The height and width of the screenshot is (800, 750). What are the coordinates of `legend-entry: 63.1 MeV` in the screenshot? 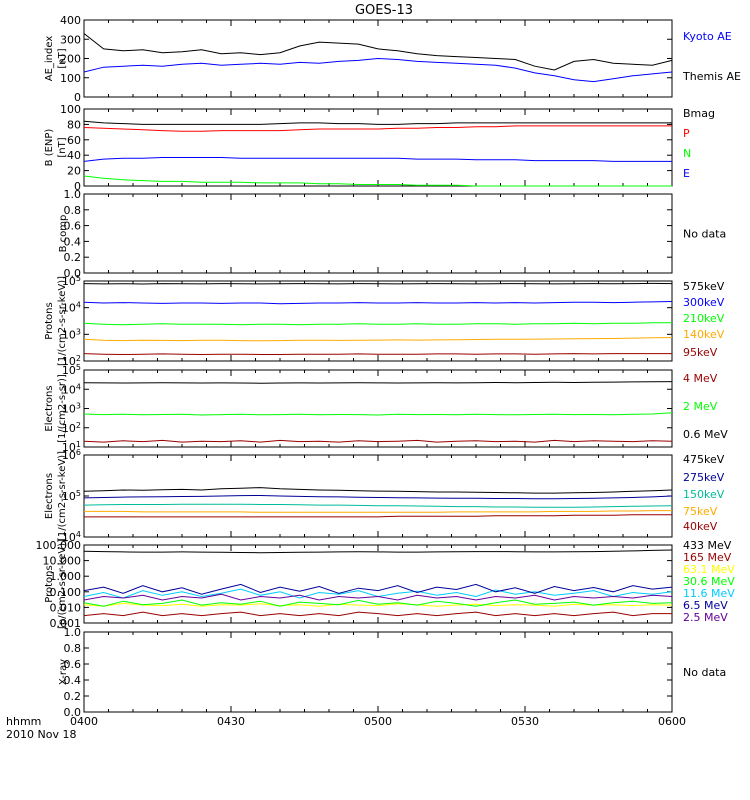 It's located at (709, 569).